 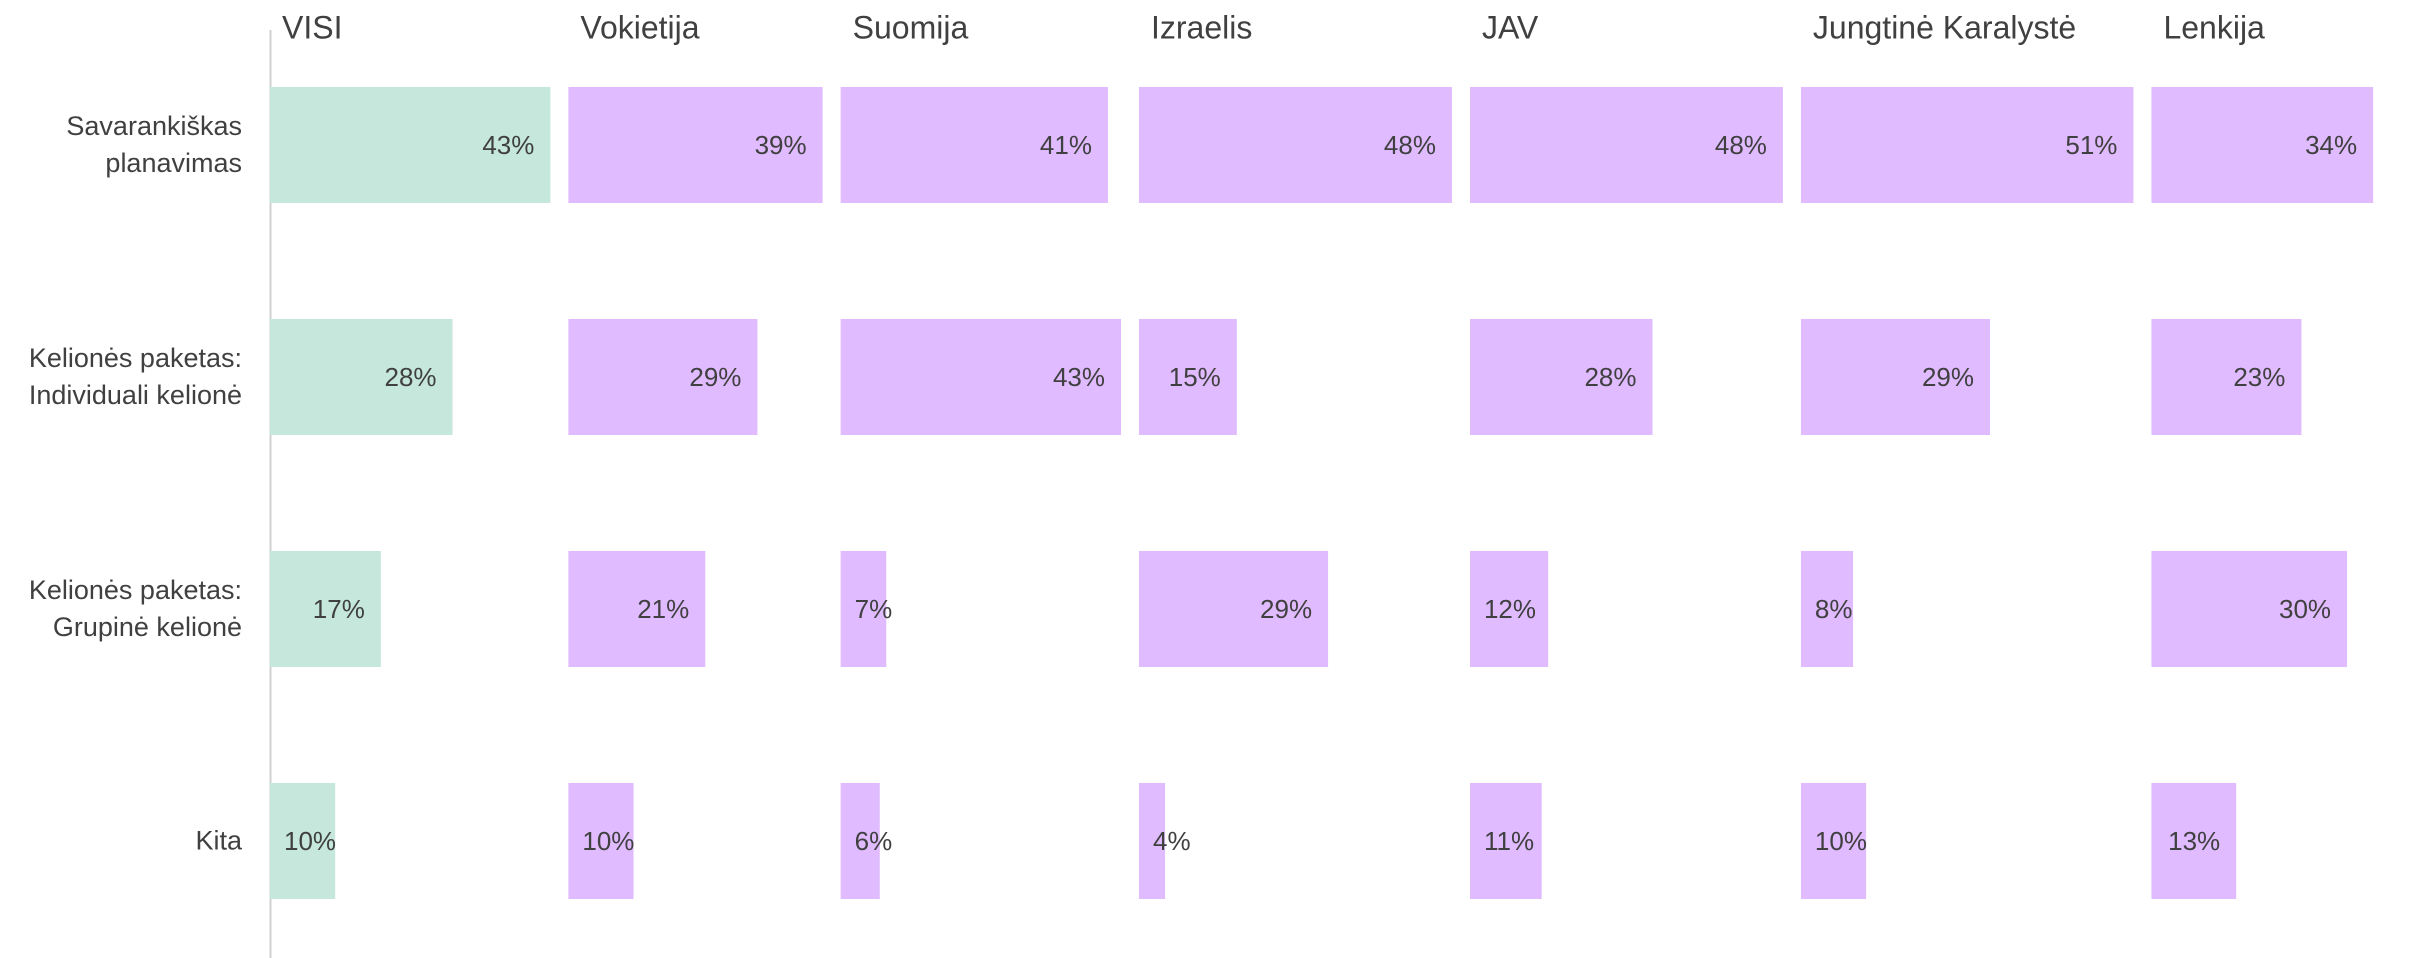 I want to click on value-label: 6%, so click(x=874, y=841).